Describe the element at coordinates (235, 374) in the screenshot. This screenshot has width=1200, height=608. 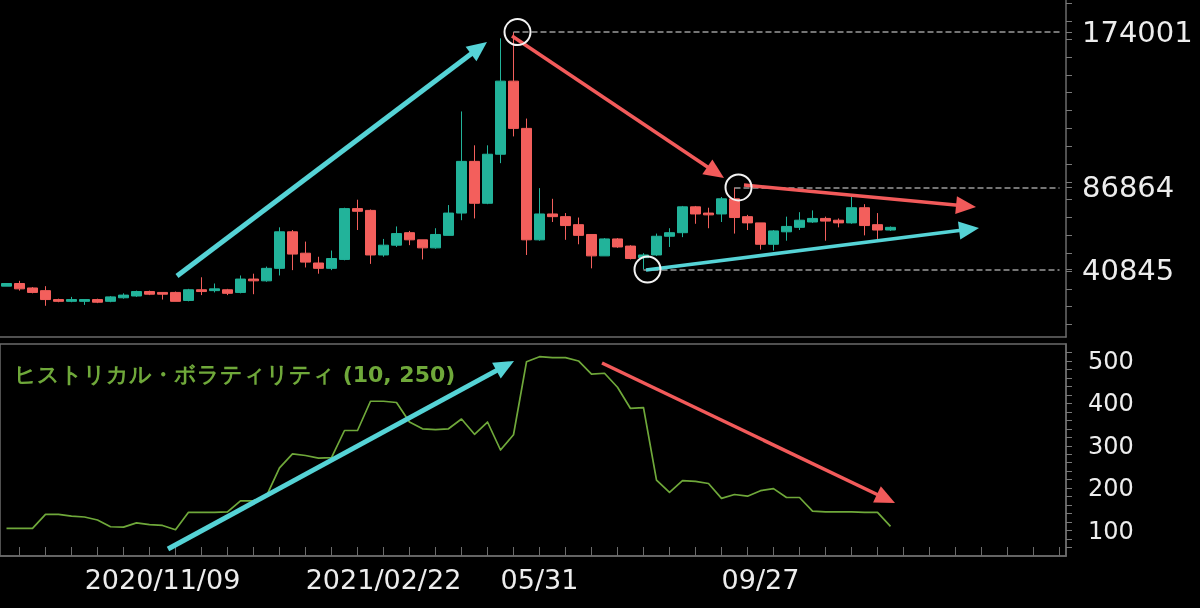
I see `series-label: ヒストリカル・ボラティリティ (10, 250)` at that location.